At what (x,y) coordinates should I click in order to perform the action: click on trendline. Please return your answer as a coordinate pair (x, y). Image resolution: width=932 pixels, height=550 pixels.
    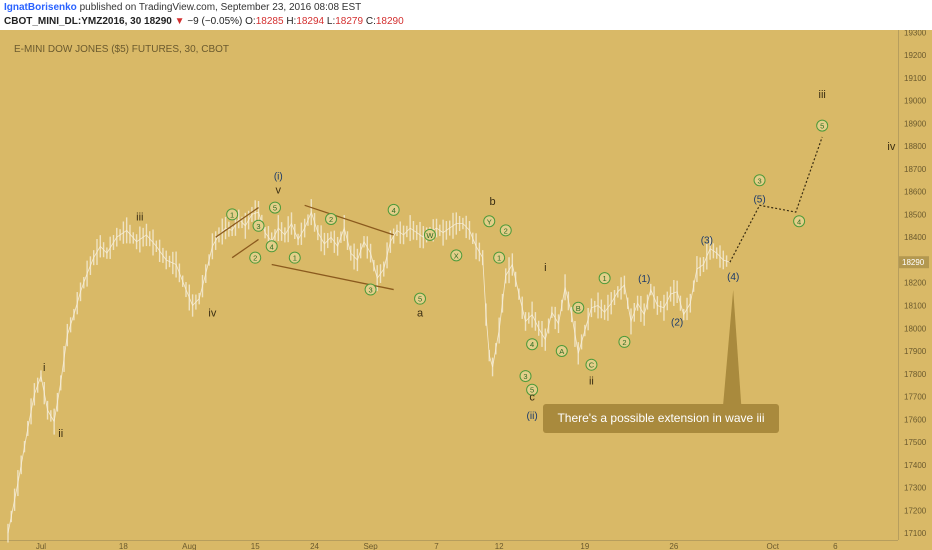
    Looking at the image, I should click on (333, 277).